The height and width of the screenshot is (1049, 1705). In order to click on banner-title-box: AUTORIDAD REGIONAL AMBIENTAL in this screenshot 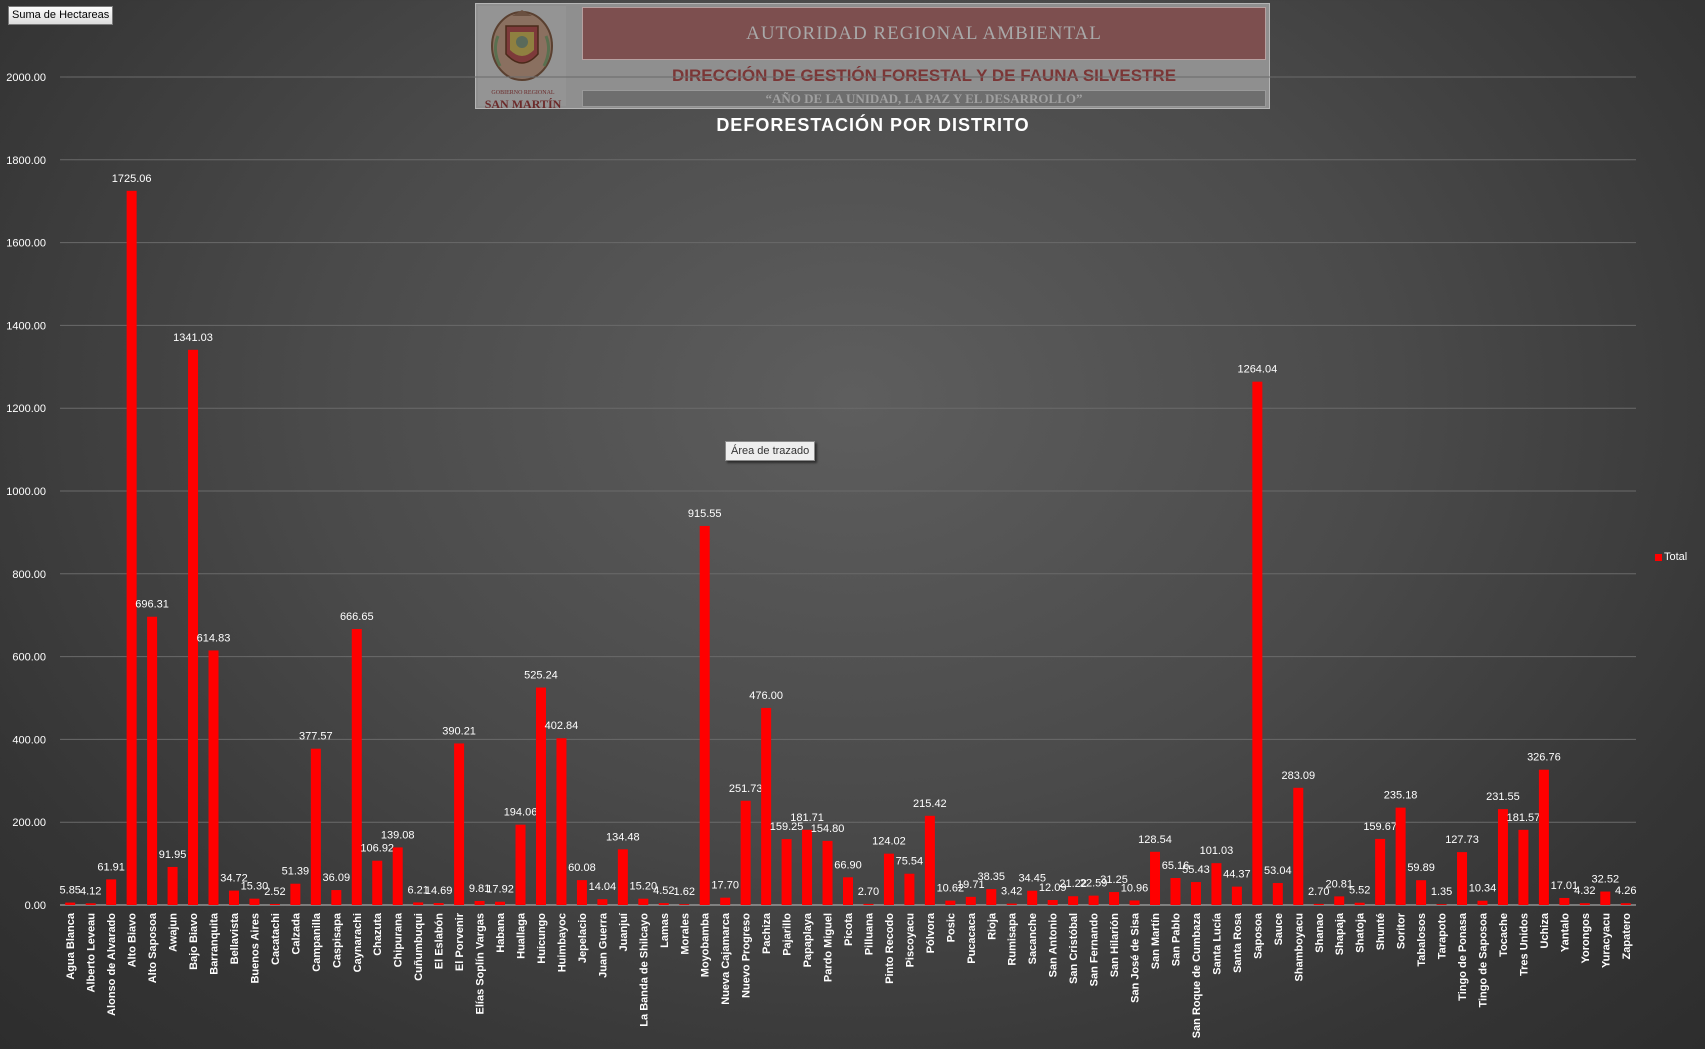, I will do `click(924, 33)`.